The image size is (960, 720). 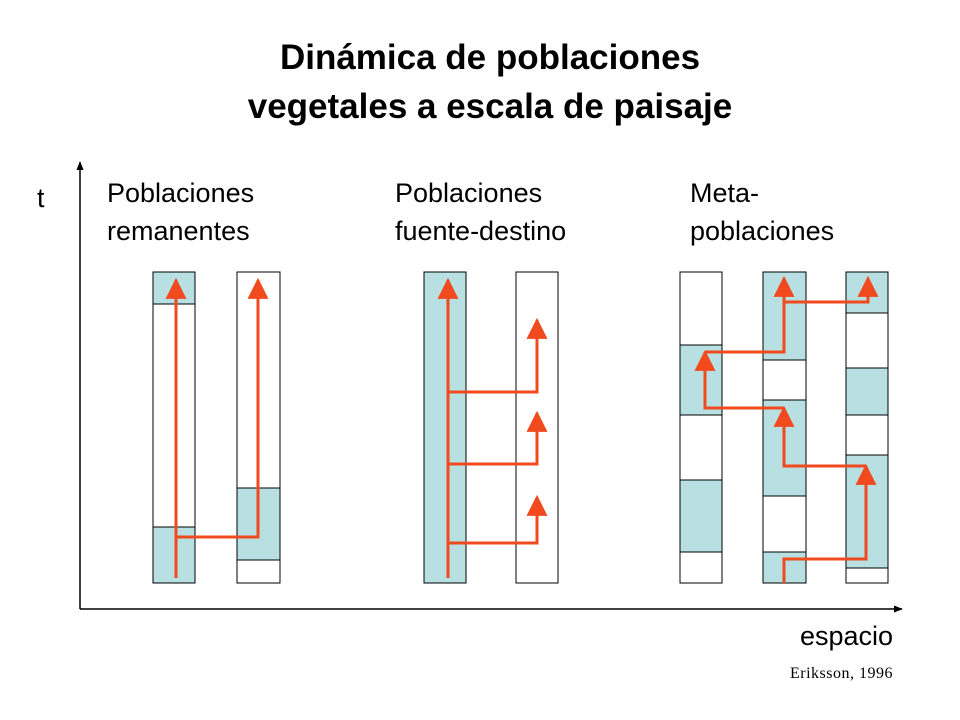 I want to click on group-label-source-sink-line-2: fuente-destino, so click(x=481, y=231).